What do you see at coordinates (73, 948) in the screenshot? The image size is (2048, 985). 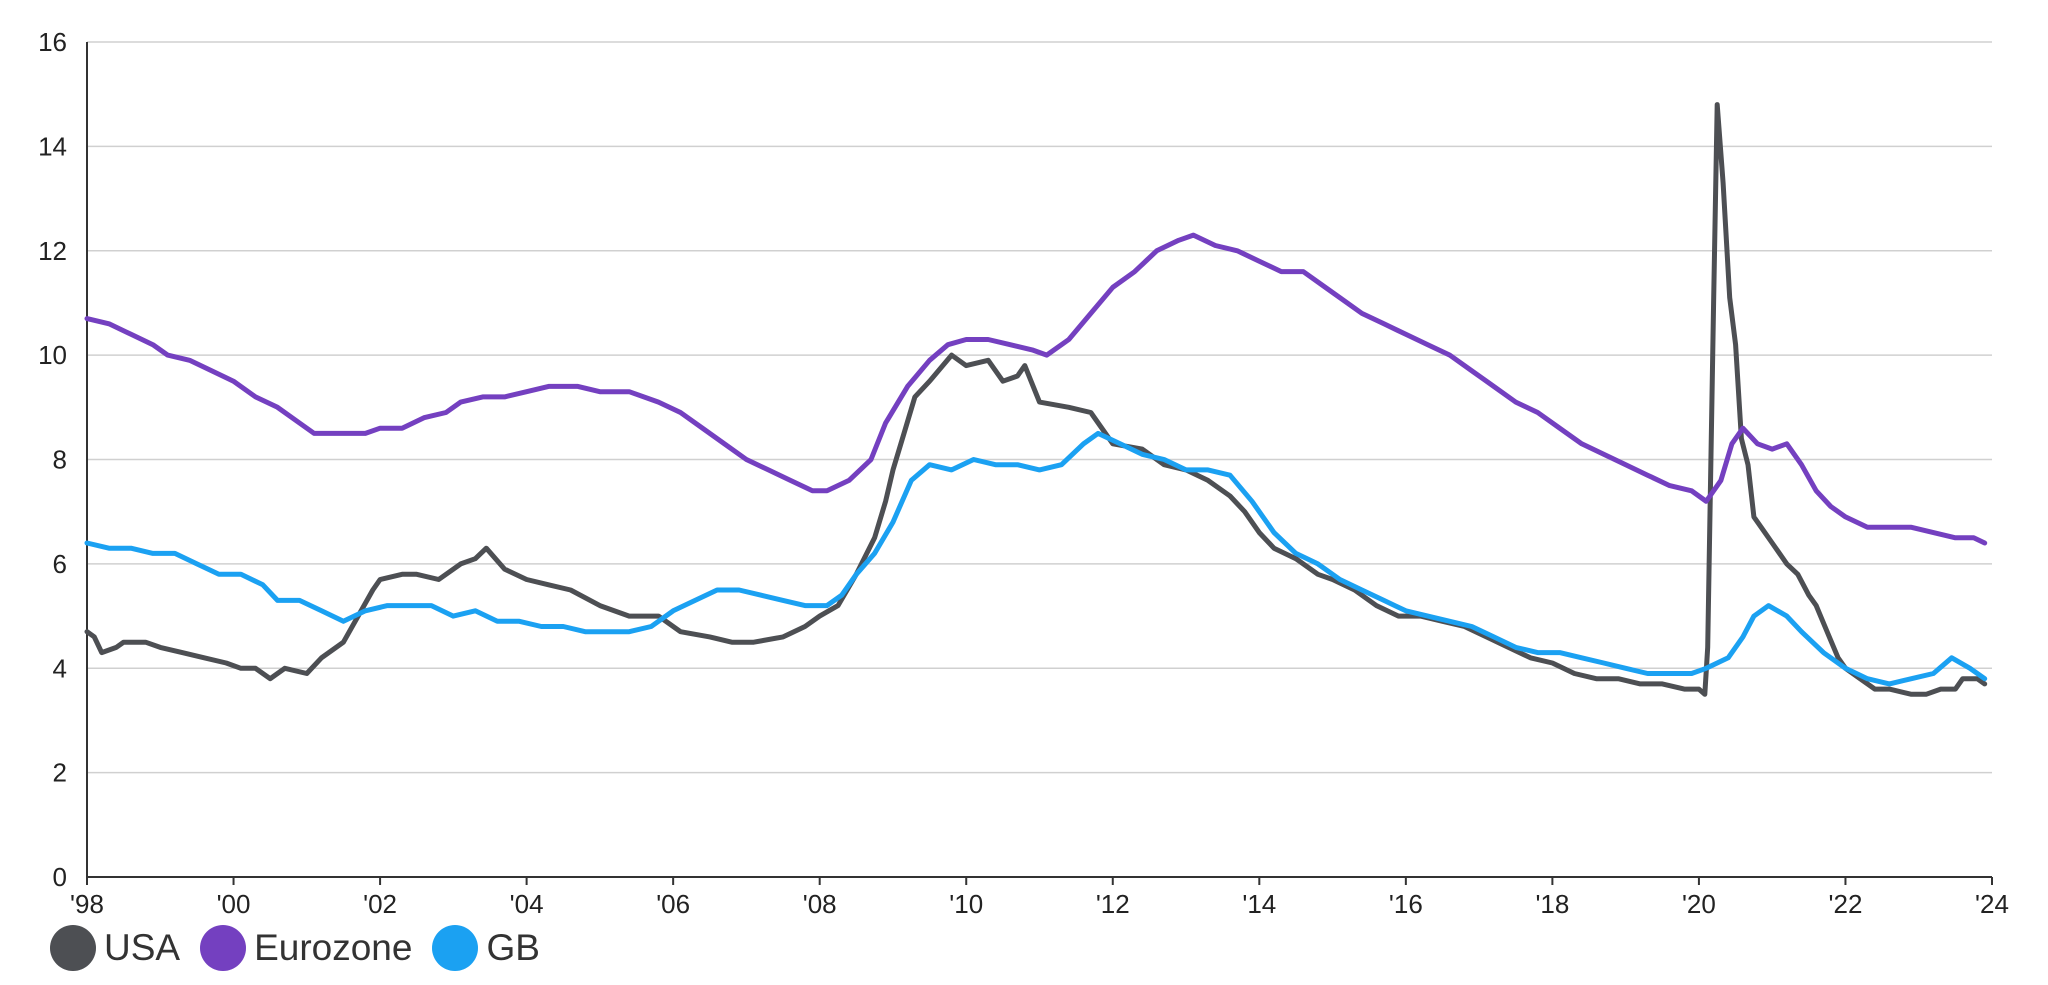 I see `legend-swatch-usa` at bounding box center [73, 948].